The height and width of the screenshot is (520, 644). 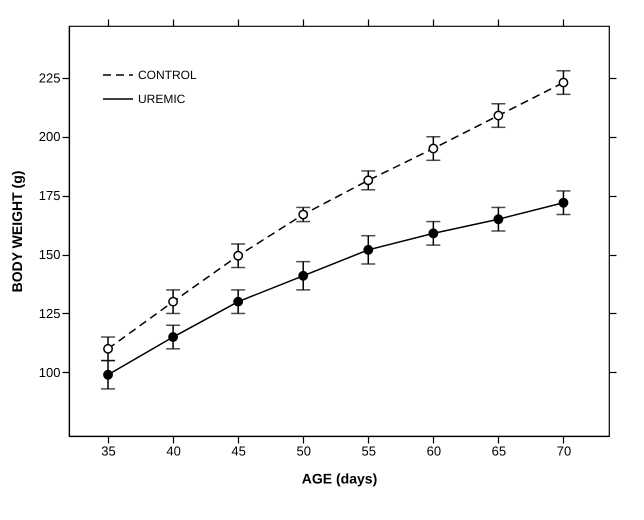 I want to click on x-tick-label: 50, so click(x=303, y=451).